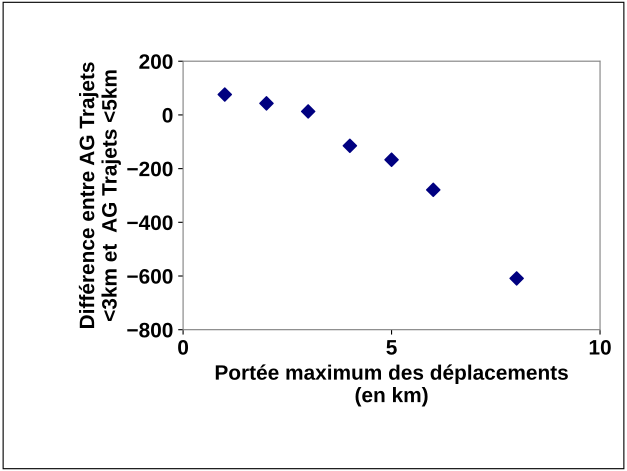  Describe the element at coordinates (167, 115) in the screenshot. I see `y-tick-label: 0` at that location.